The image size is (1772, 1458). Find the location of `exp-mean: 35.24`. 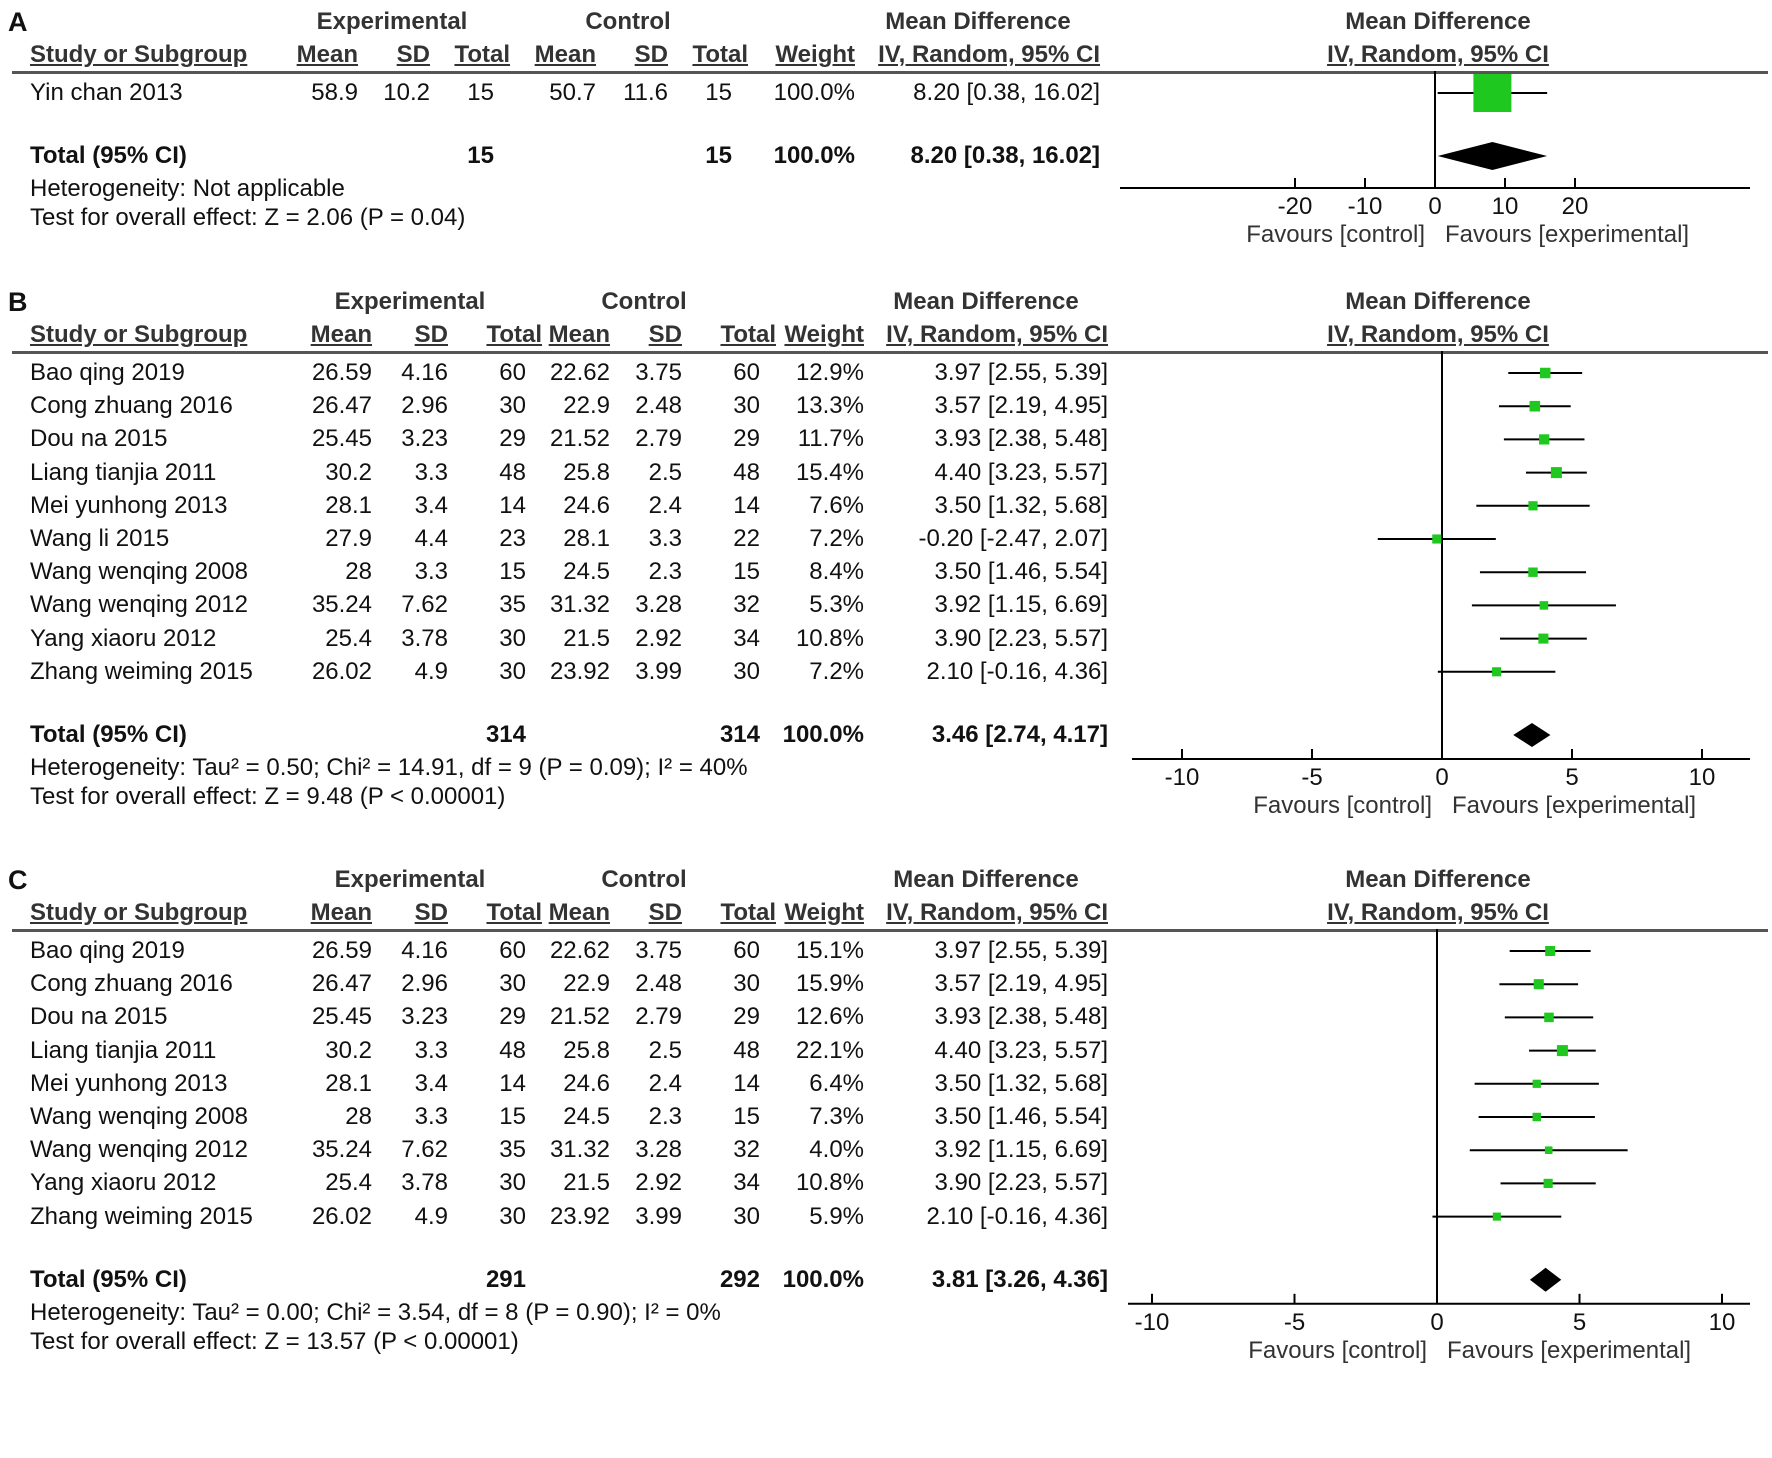

exp-mean: 35.24 is located at coordinates (341, 605).